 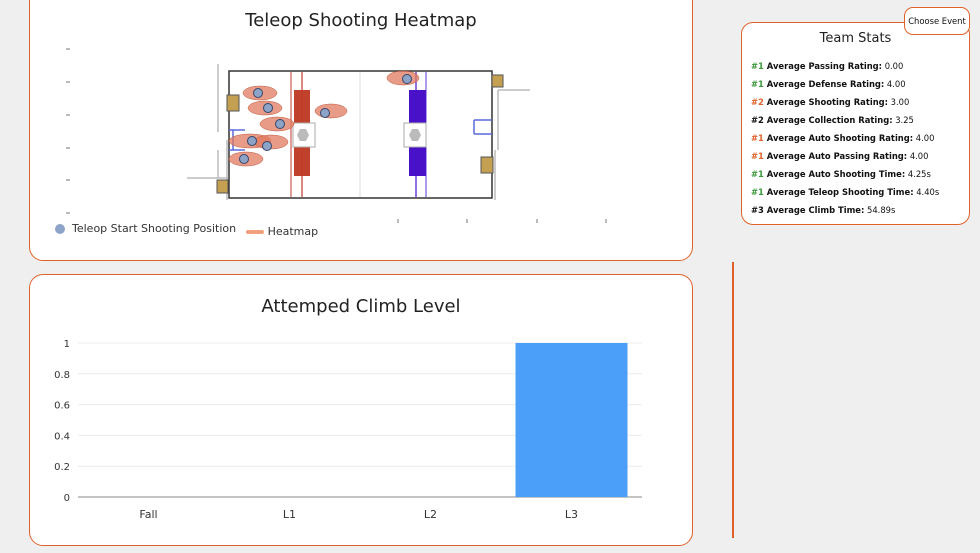 I want to click on climb-chart-title: Attemped Climb Level, so click(x=361, y=306).